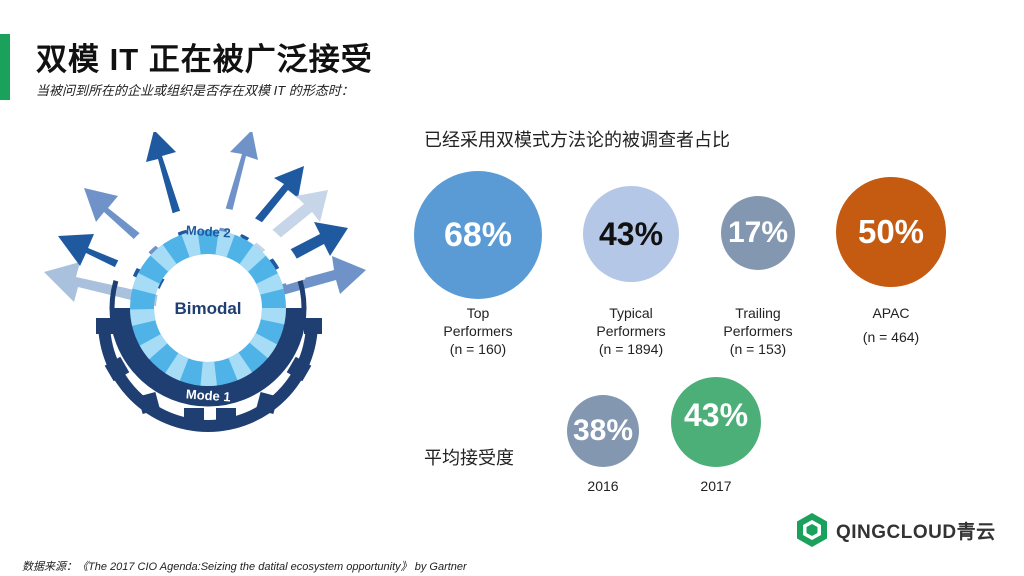 Image resolution: width=1024 pixels, height=576 pixels. What do you see at coordinates (204, 59) in the screenshot?
I see `page-title: 双模 IT 正在被广泛接受` at bounding box center [204, 59].